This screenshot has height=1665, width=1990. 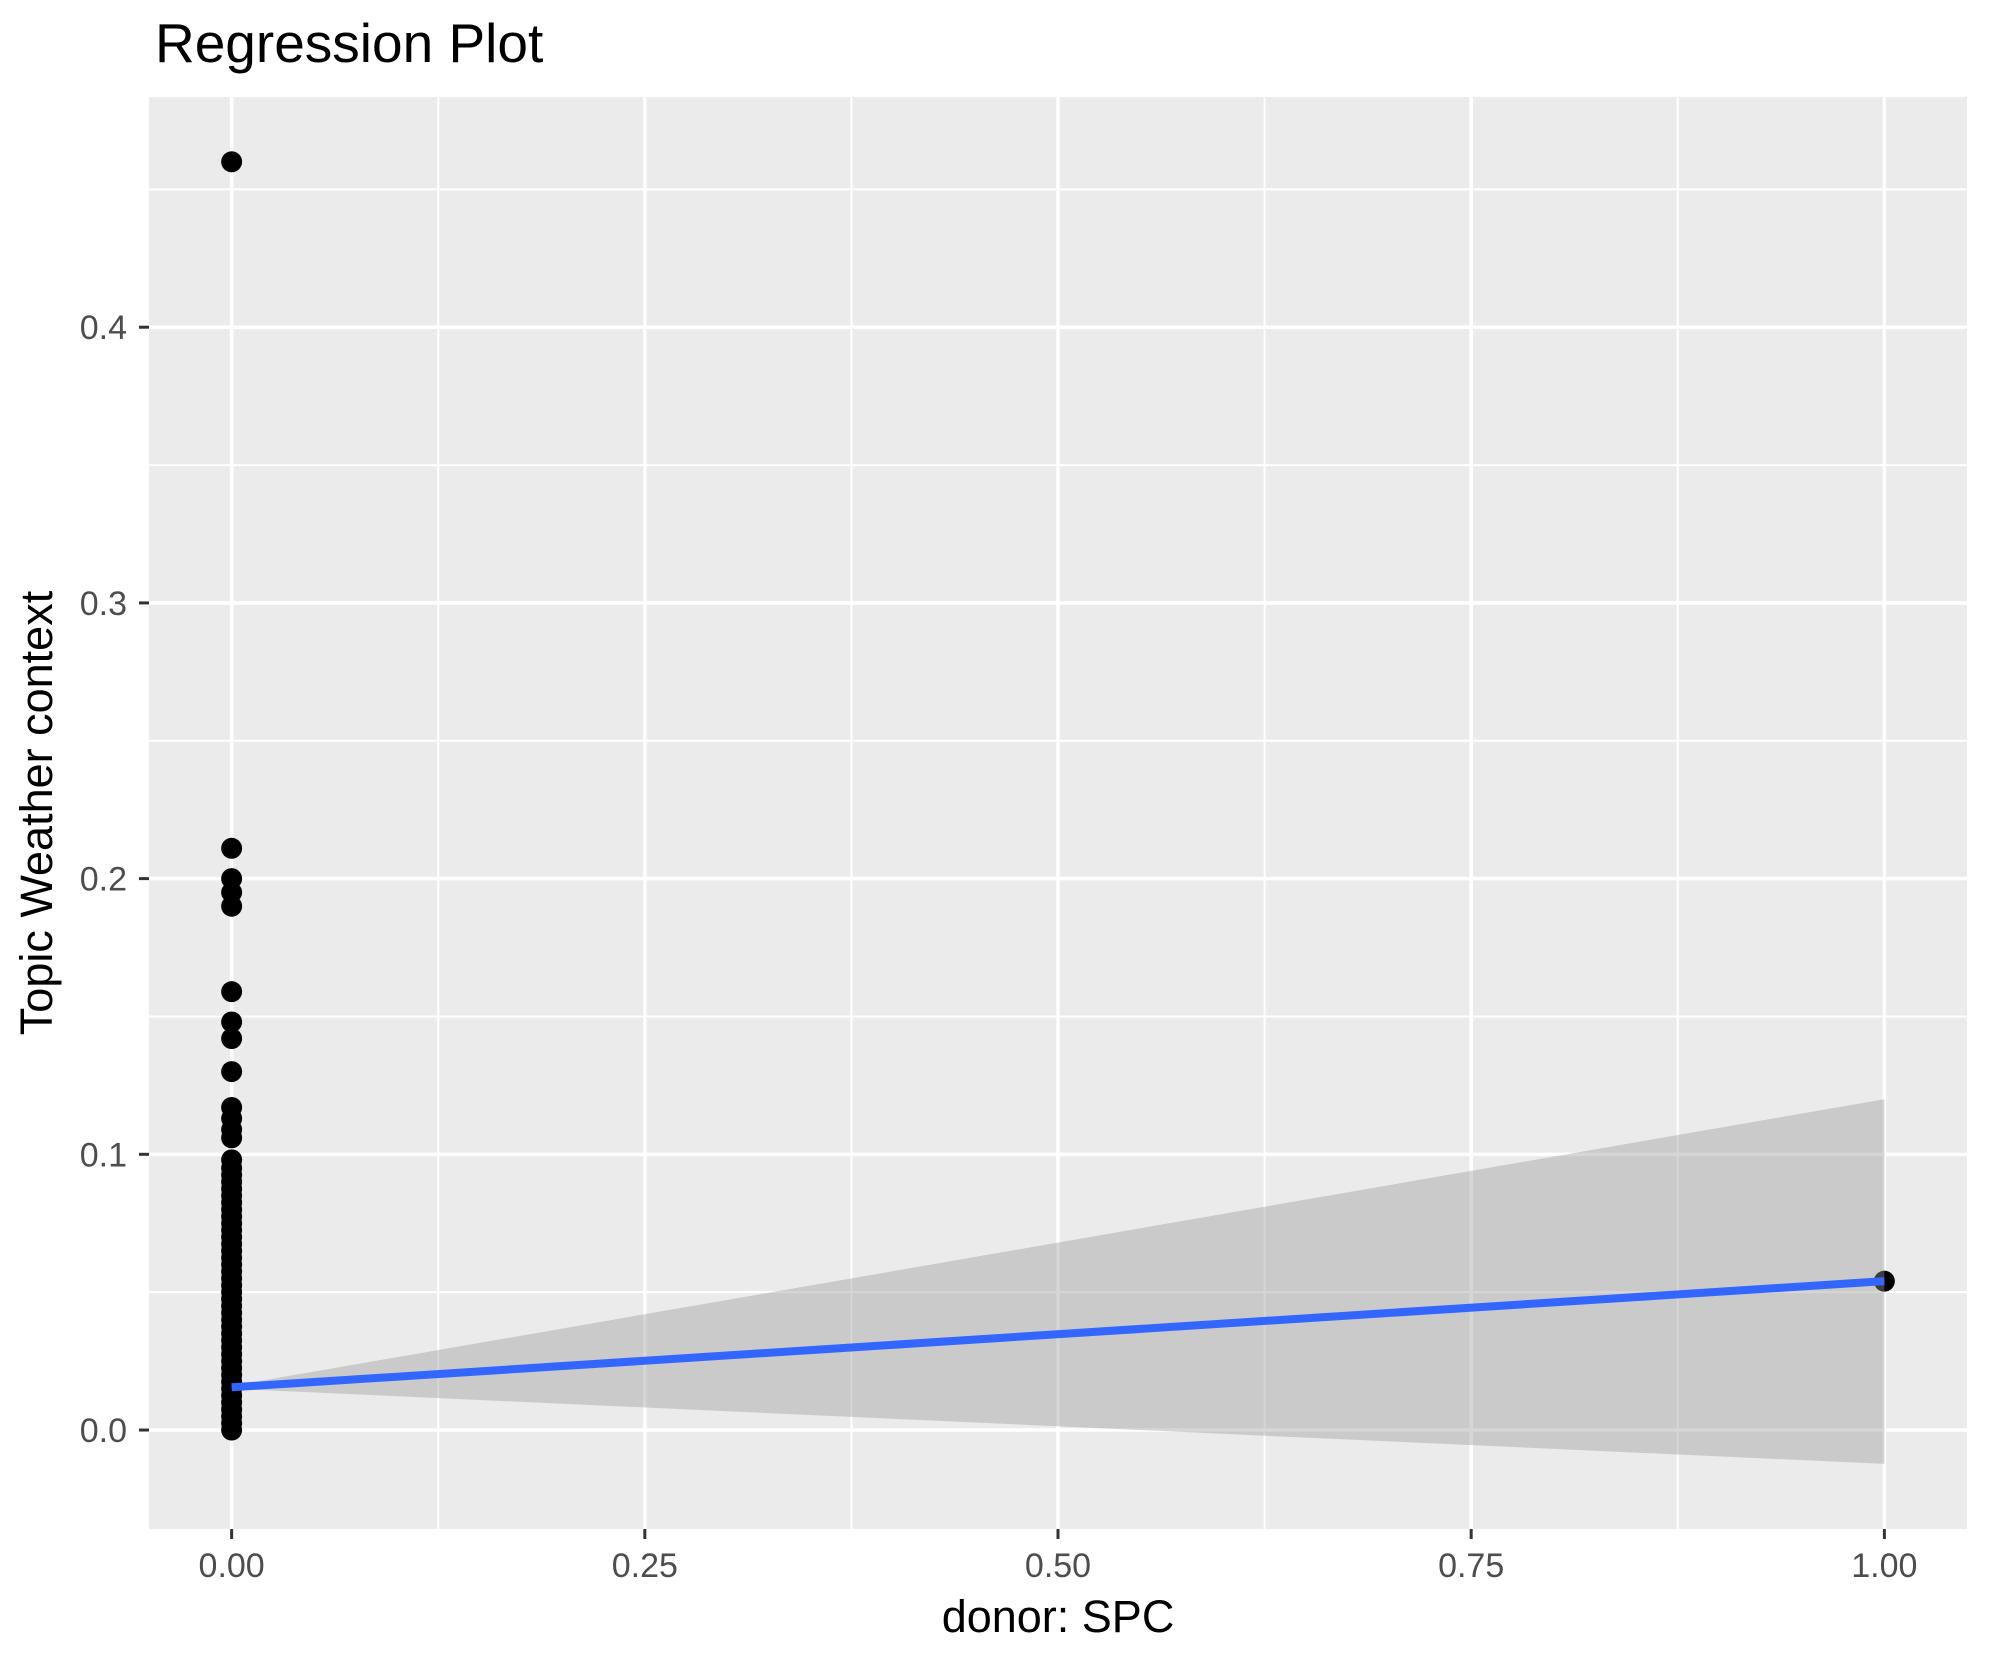 What do you see at coordinates (103, 1155) in the screenshot?
I see `y-tick-label: 0.1` at bounding box center [103, 1155].